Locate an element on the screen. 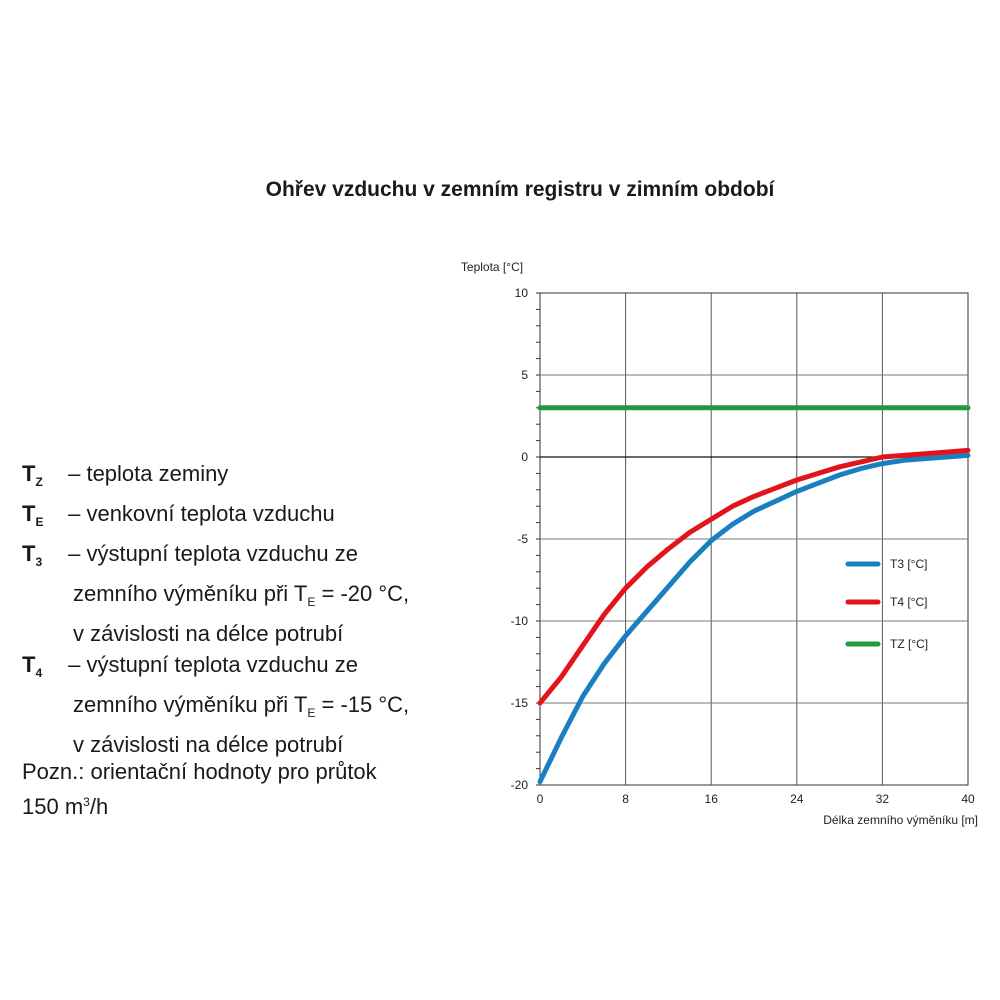 The width and height of the screenshot is (1000, 1000). legend-label-0: T3 [°C] is located at coordinates (908, 564).